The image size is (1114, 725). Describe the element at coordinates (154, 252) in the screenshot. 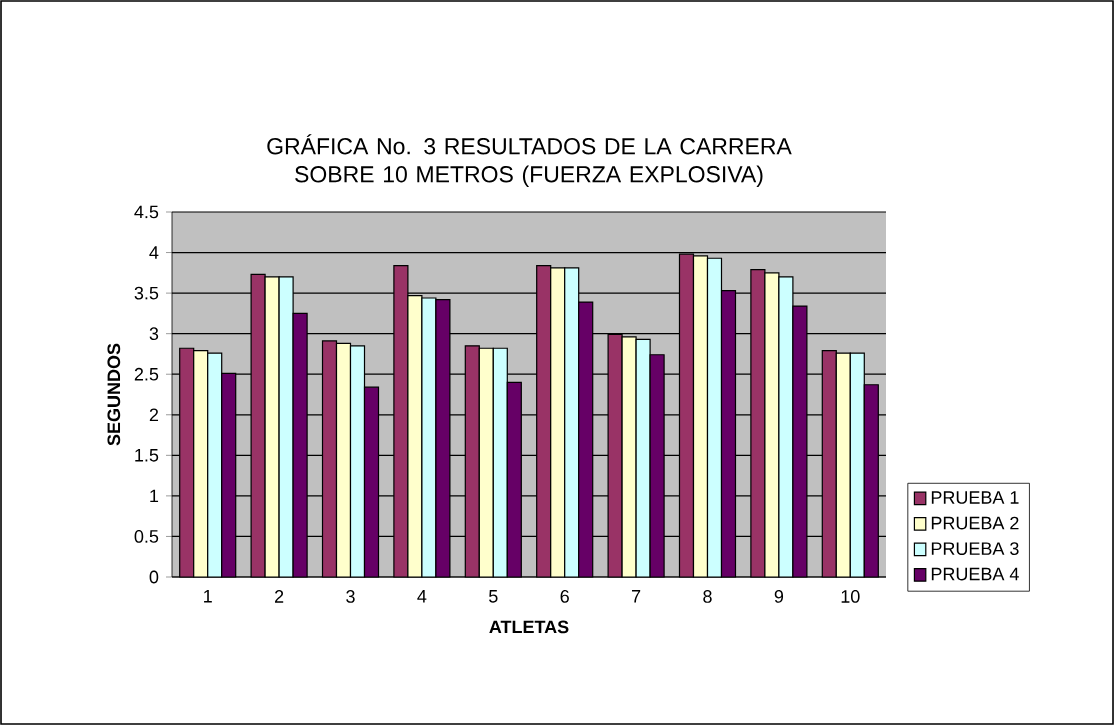

I see `y-tick-label: 4` at that location.